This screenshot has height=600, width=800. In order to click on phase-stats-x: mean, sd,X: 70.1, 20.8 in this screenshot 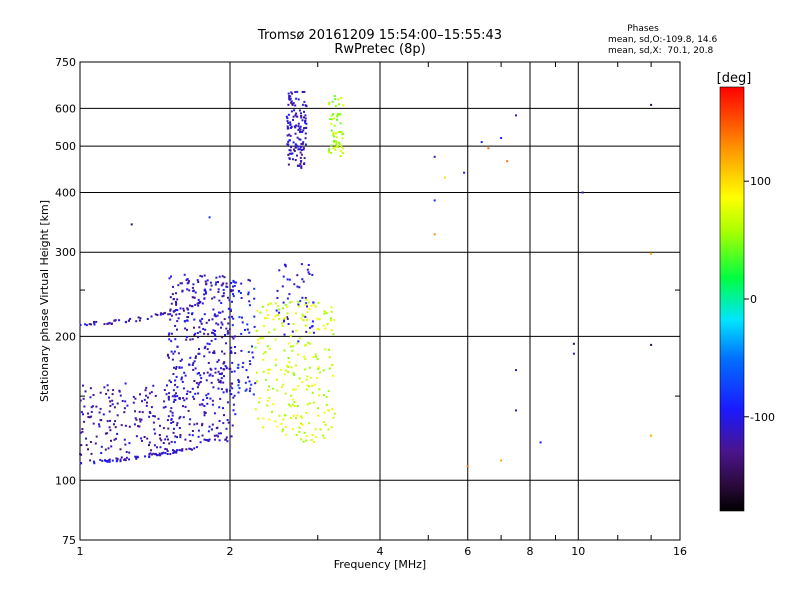, I will do `click(661, 51)`.